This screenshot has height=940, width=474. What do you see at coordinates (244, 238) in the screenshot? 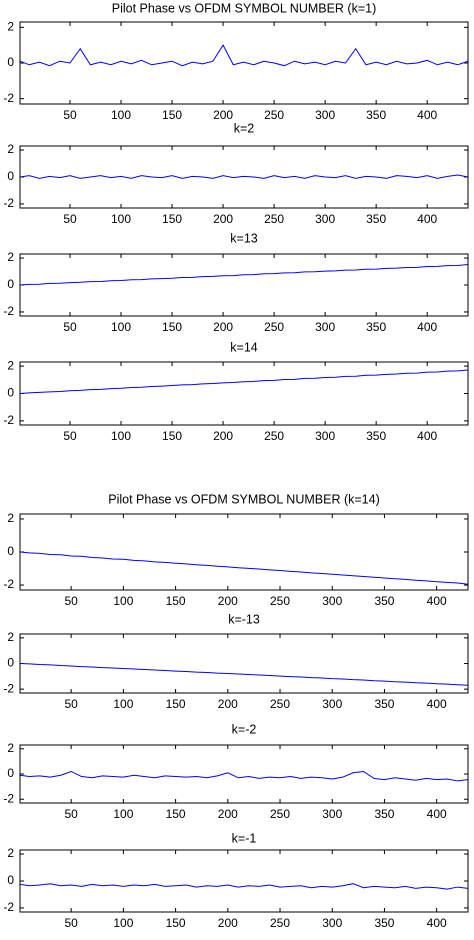
I see `subplot-title: k=13` at bounding box center [244, 238].